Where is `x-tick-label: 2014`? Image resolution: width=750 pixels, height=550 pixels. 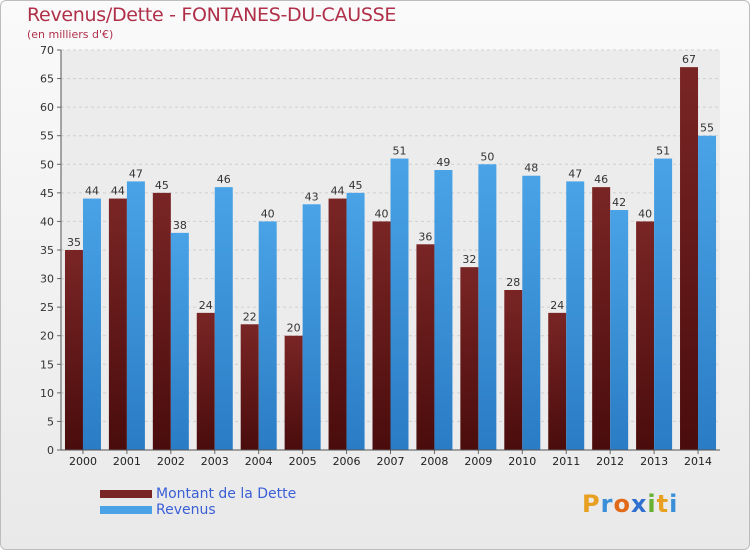
x-tick-label: 2014 is located at coordinates (698, 461).